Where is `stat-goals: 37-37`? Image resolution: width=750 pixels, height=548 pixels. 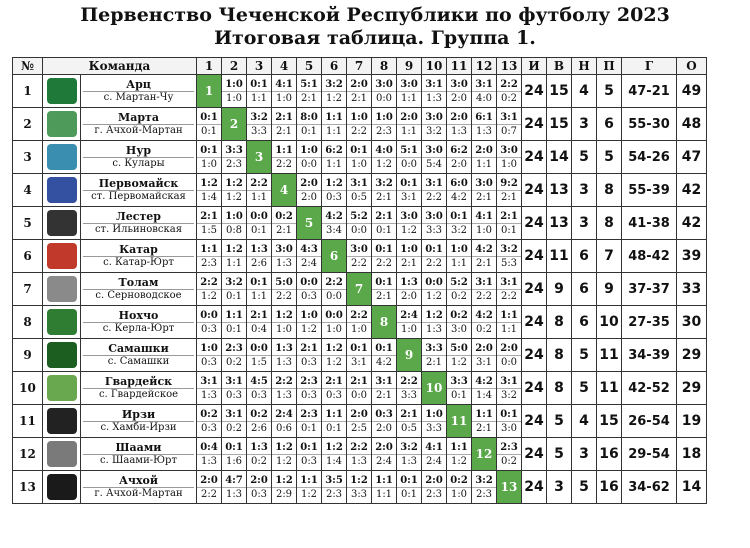 stat-goals: 37-37 is located at coordinates (649, 289).